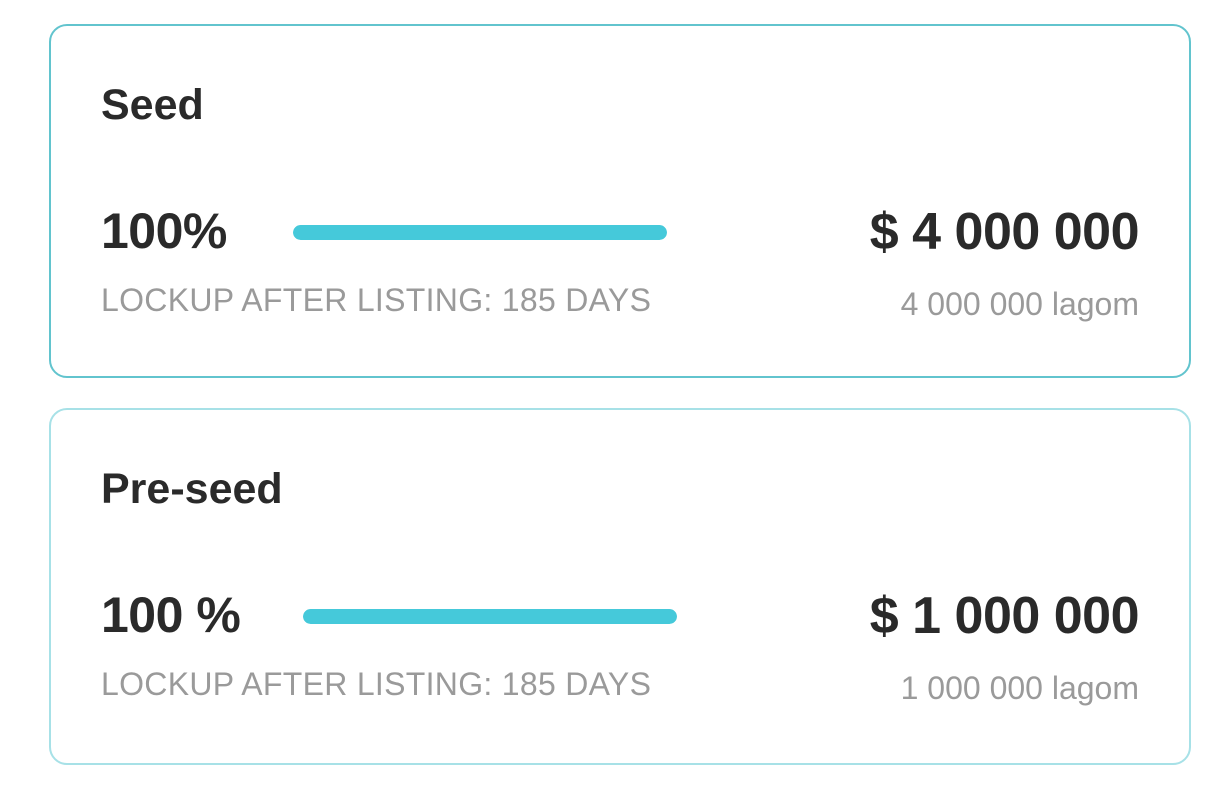  Describe the element at coordinates (152, 105) in the screenshot. I see `round-title: Seed` at that location.